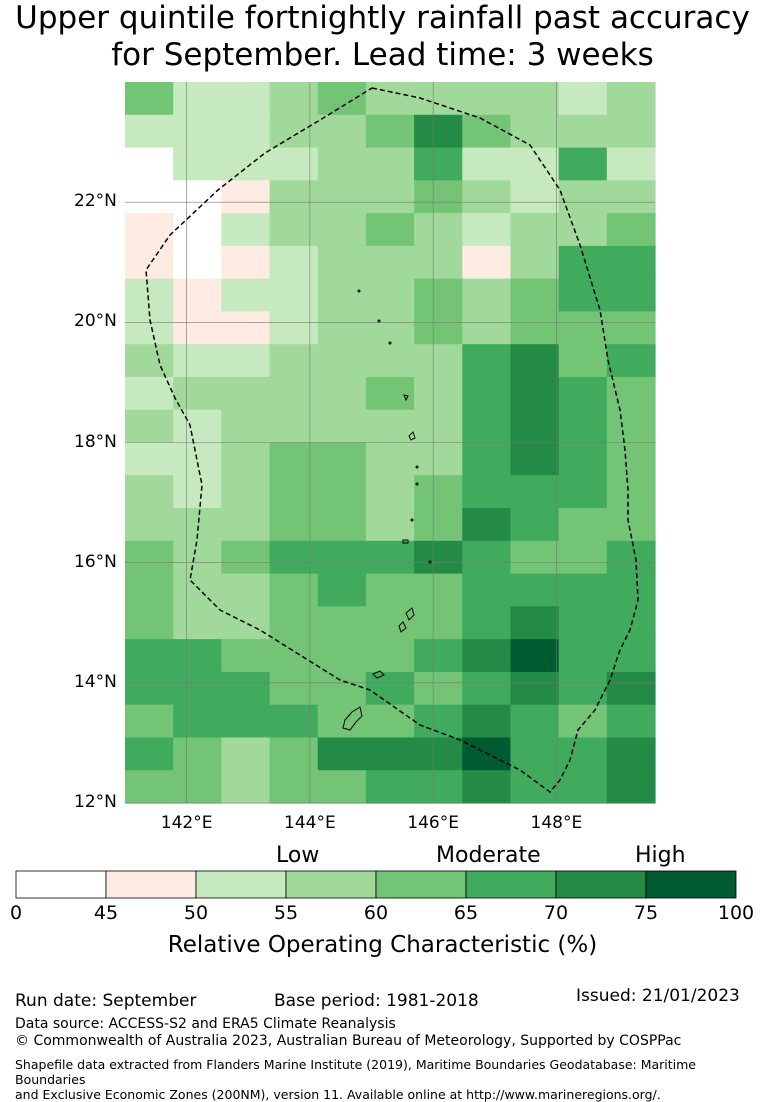  I want to click on lon-tick-label: 144°E, so click(310, 823).